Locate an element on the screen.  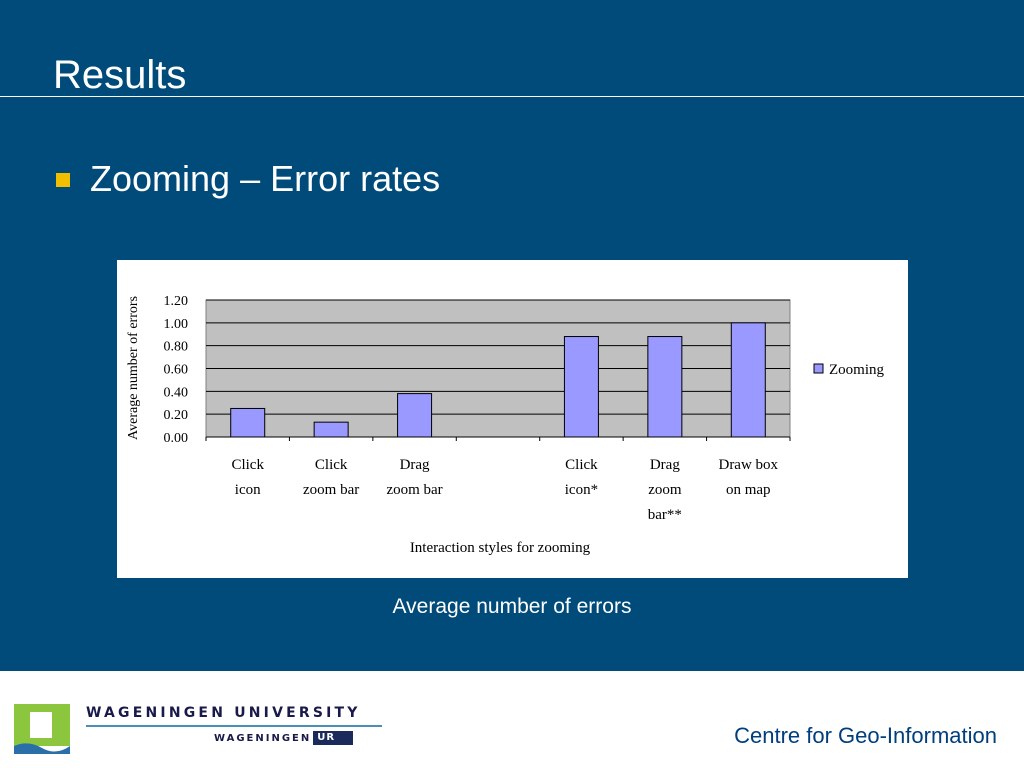
x-tick-label: on map is located at coordinates (748, 490).